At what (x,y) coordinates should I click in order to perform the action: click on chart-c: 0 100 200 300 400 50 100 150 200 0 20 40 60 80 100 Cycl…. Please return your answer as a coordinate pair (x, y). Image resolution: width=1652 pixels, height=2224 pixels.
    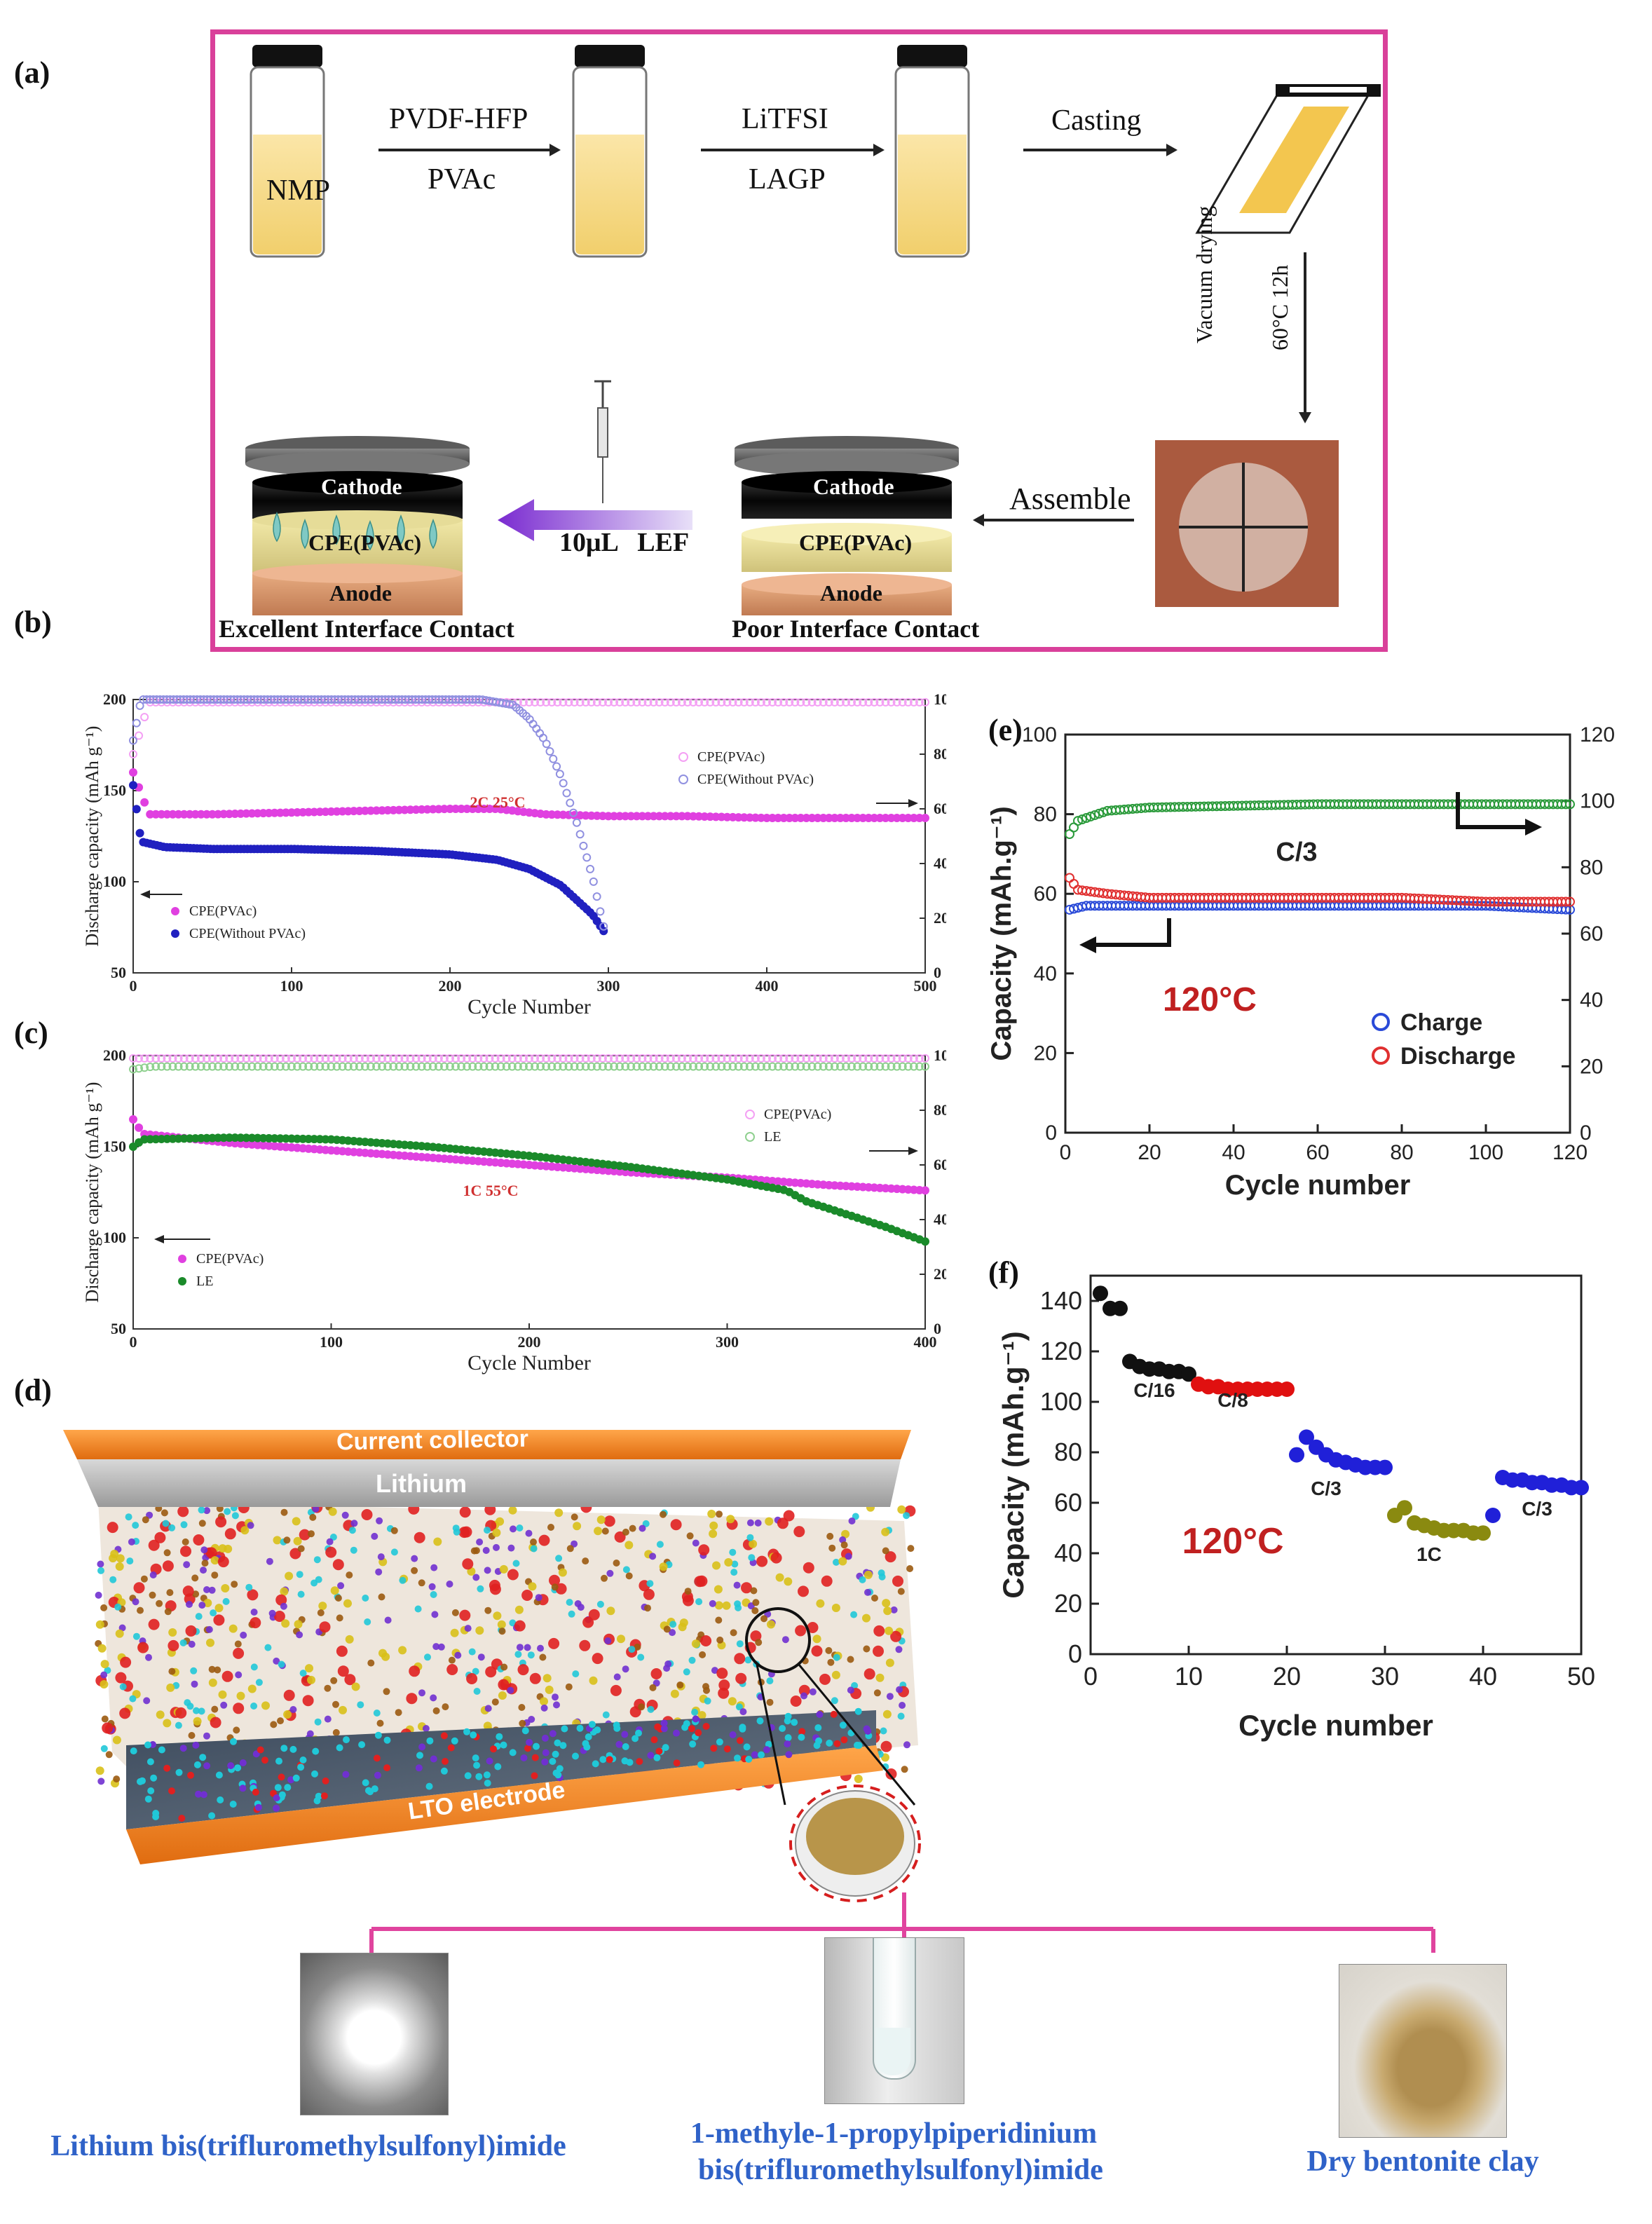
    Looking at the image, I should click on (514, 1211).